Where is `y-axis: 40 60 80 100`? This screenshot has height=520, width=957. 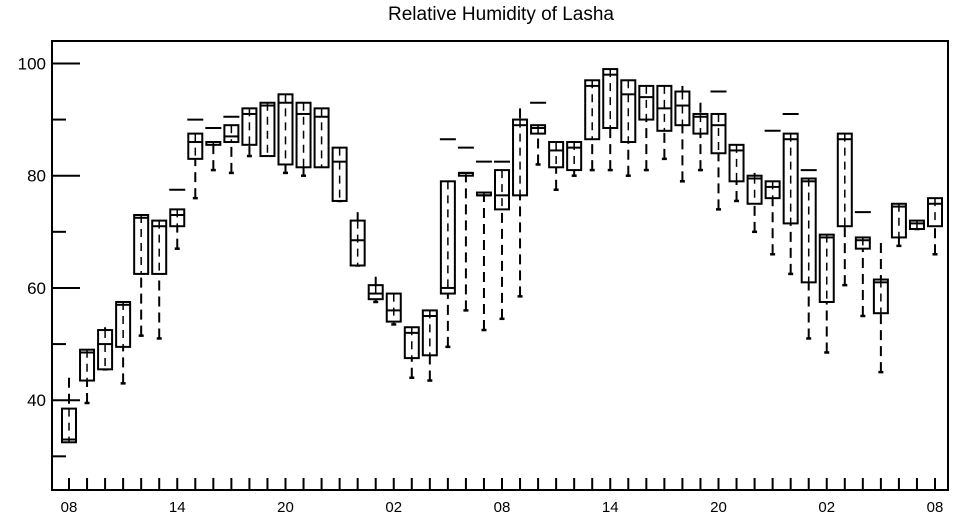
y-axis: 40 60 80 100 is located at coordinates (49, 256).